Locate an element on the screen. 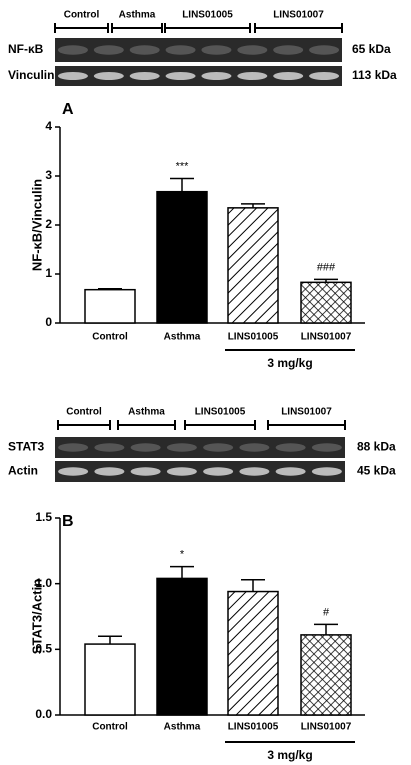 The width and height of the screenshot is (411, 765). y-axis-label: STAT3/Actin is located at coordinates (36, 616).